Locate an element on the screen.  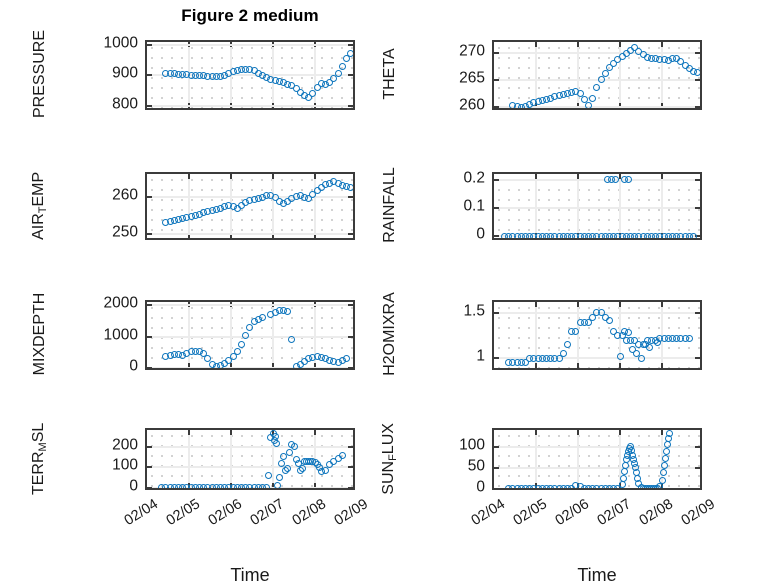
axes-terr_msl is located at coordinates (250, 459).